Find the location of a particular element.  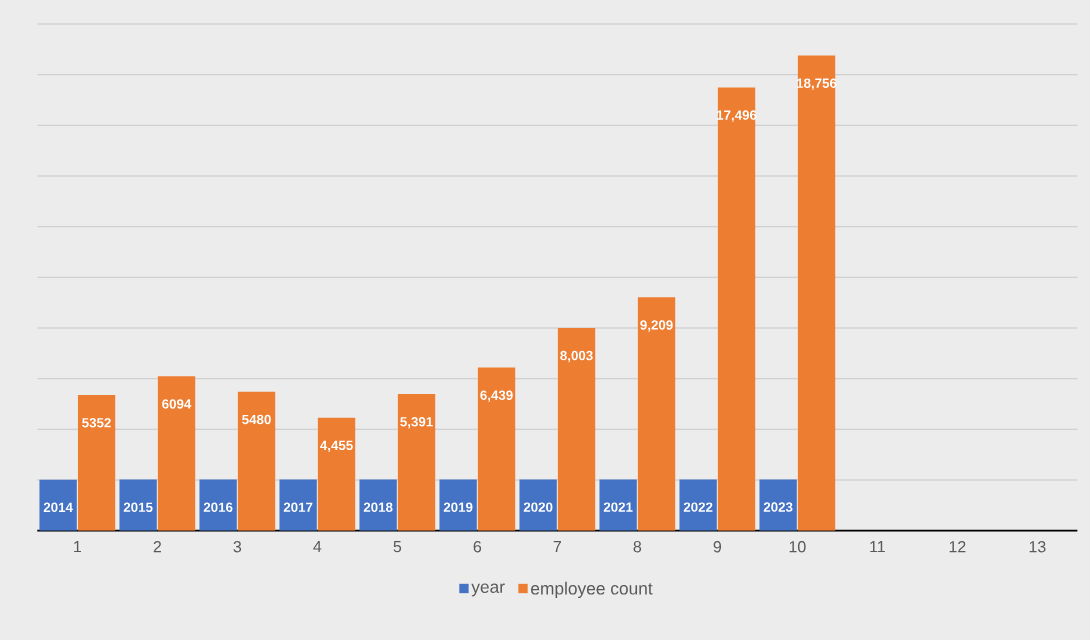

data-label: 6094 is located at coordinates (177, 404).